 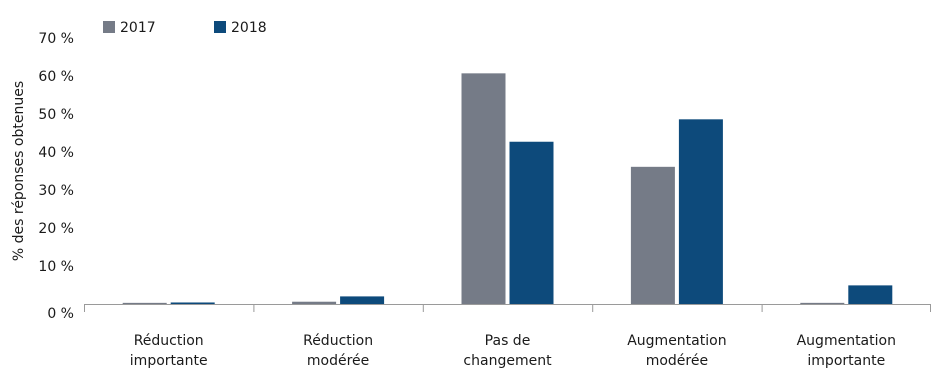 What do you see at coordinates (56, 267) in the screenshot?
I see `y-tick-label: 10 %` at bounding box center [56, 267].